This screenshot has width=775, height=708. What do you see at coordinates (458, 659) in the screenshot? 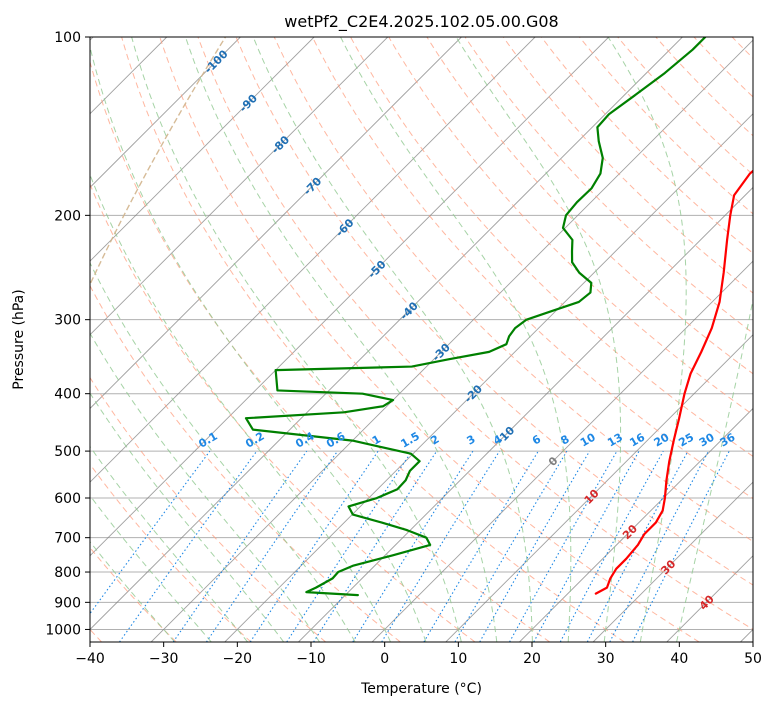
I see `x-tick-label: 10` at bounding box center [458, 659].